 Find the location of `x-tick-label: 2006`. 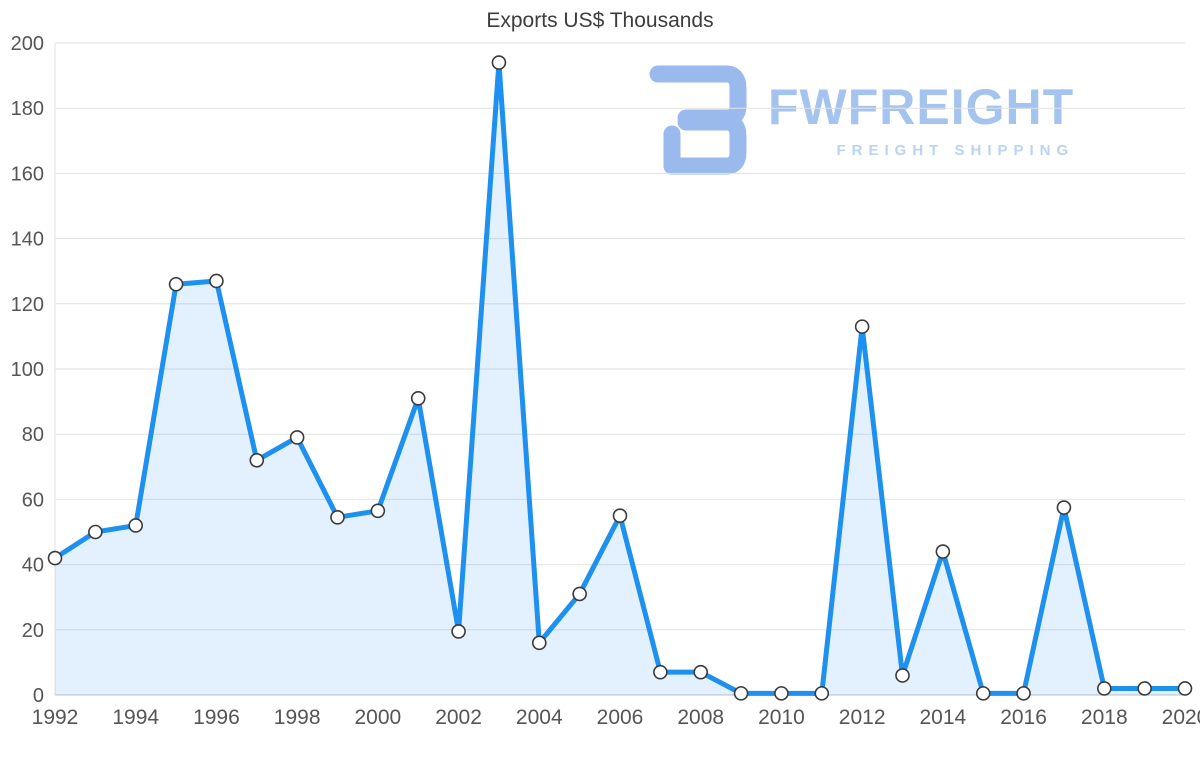

x-tick-label: 2006 is located at coordinates (620, 717).